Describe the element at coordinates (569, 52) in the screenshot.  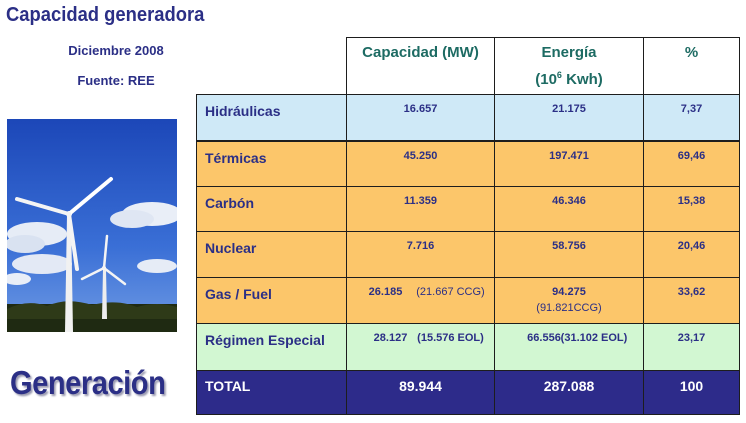
I see `header-energy-line1: Energía` at that location.